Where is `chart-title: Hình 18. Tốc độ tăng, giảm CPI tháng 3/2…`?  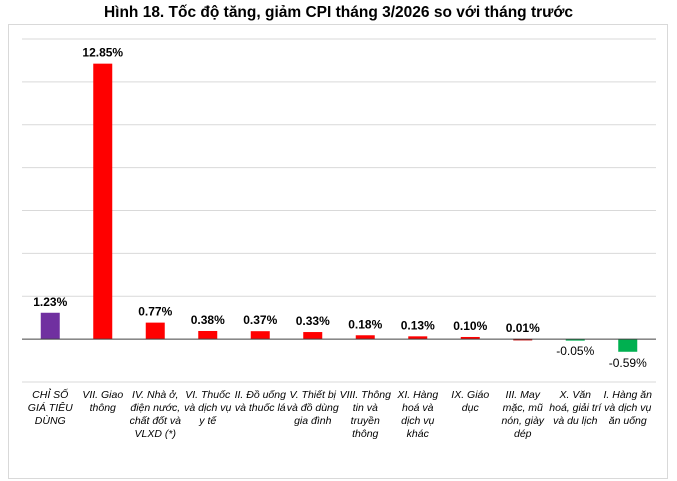
chart-title: Hình 18. Tốc độ tăng, giảm CPI tháng 3/2… is located at coordinates (338, 12).